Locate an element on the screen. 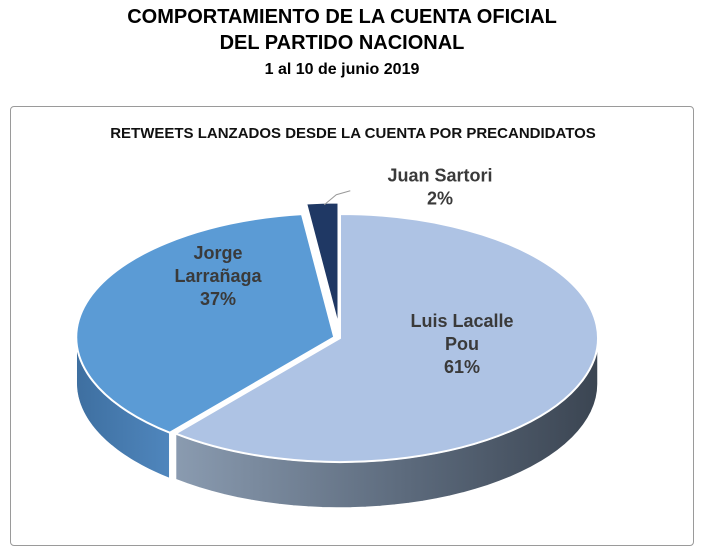  data-label-0: Luis Lacalle Pou 61% is located at coordinates (461, 344).